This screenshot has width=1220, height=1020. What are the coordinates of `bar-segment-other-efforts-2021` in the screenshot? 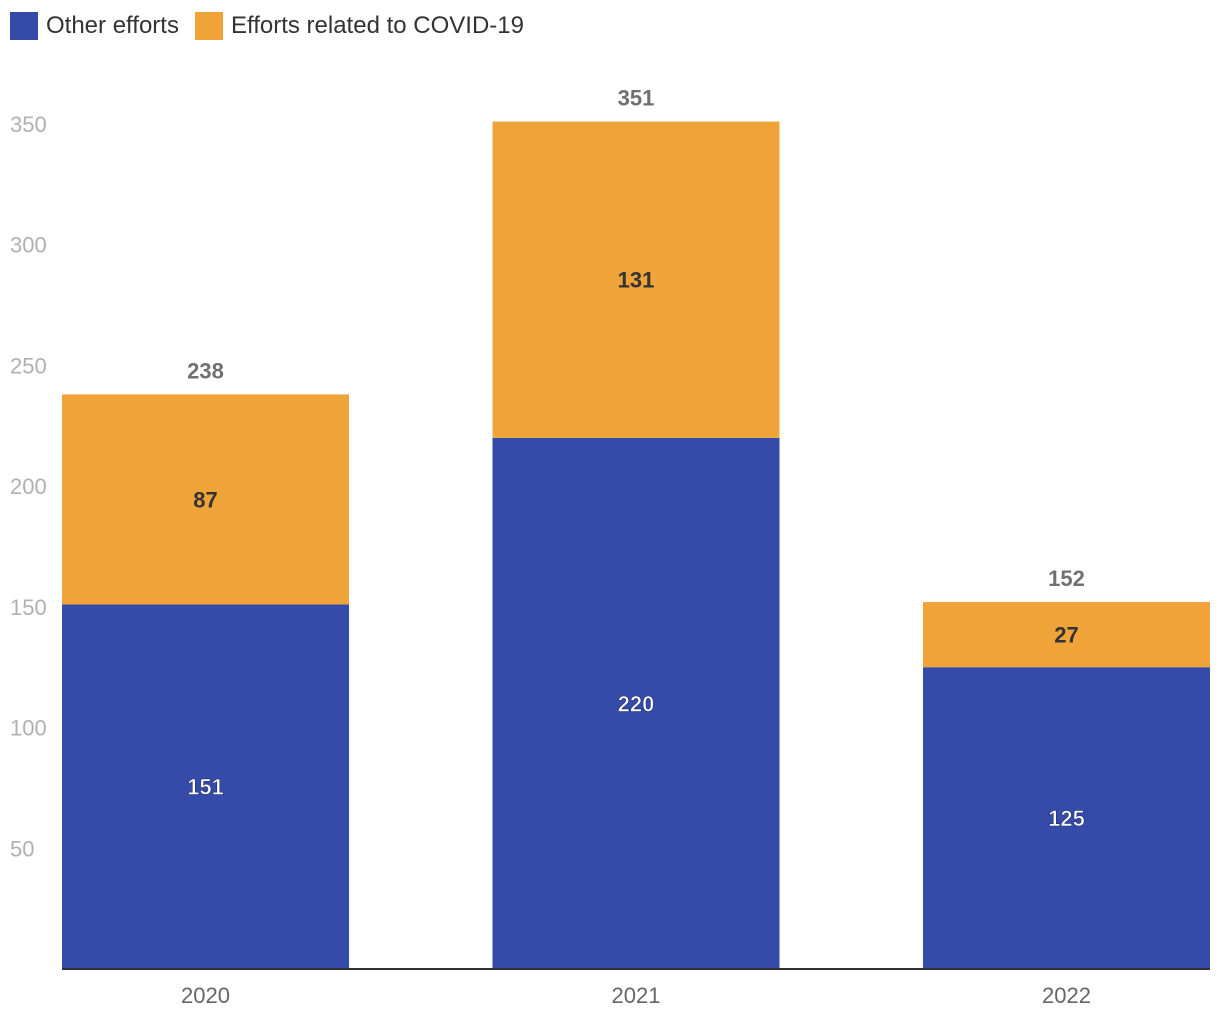 It's located at (636, 703).